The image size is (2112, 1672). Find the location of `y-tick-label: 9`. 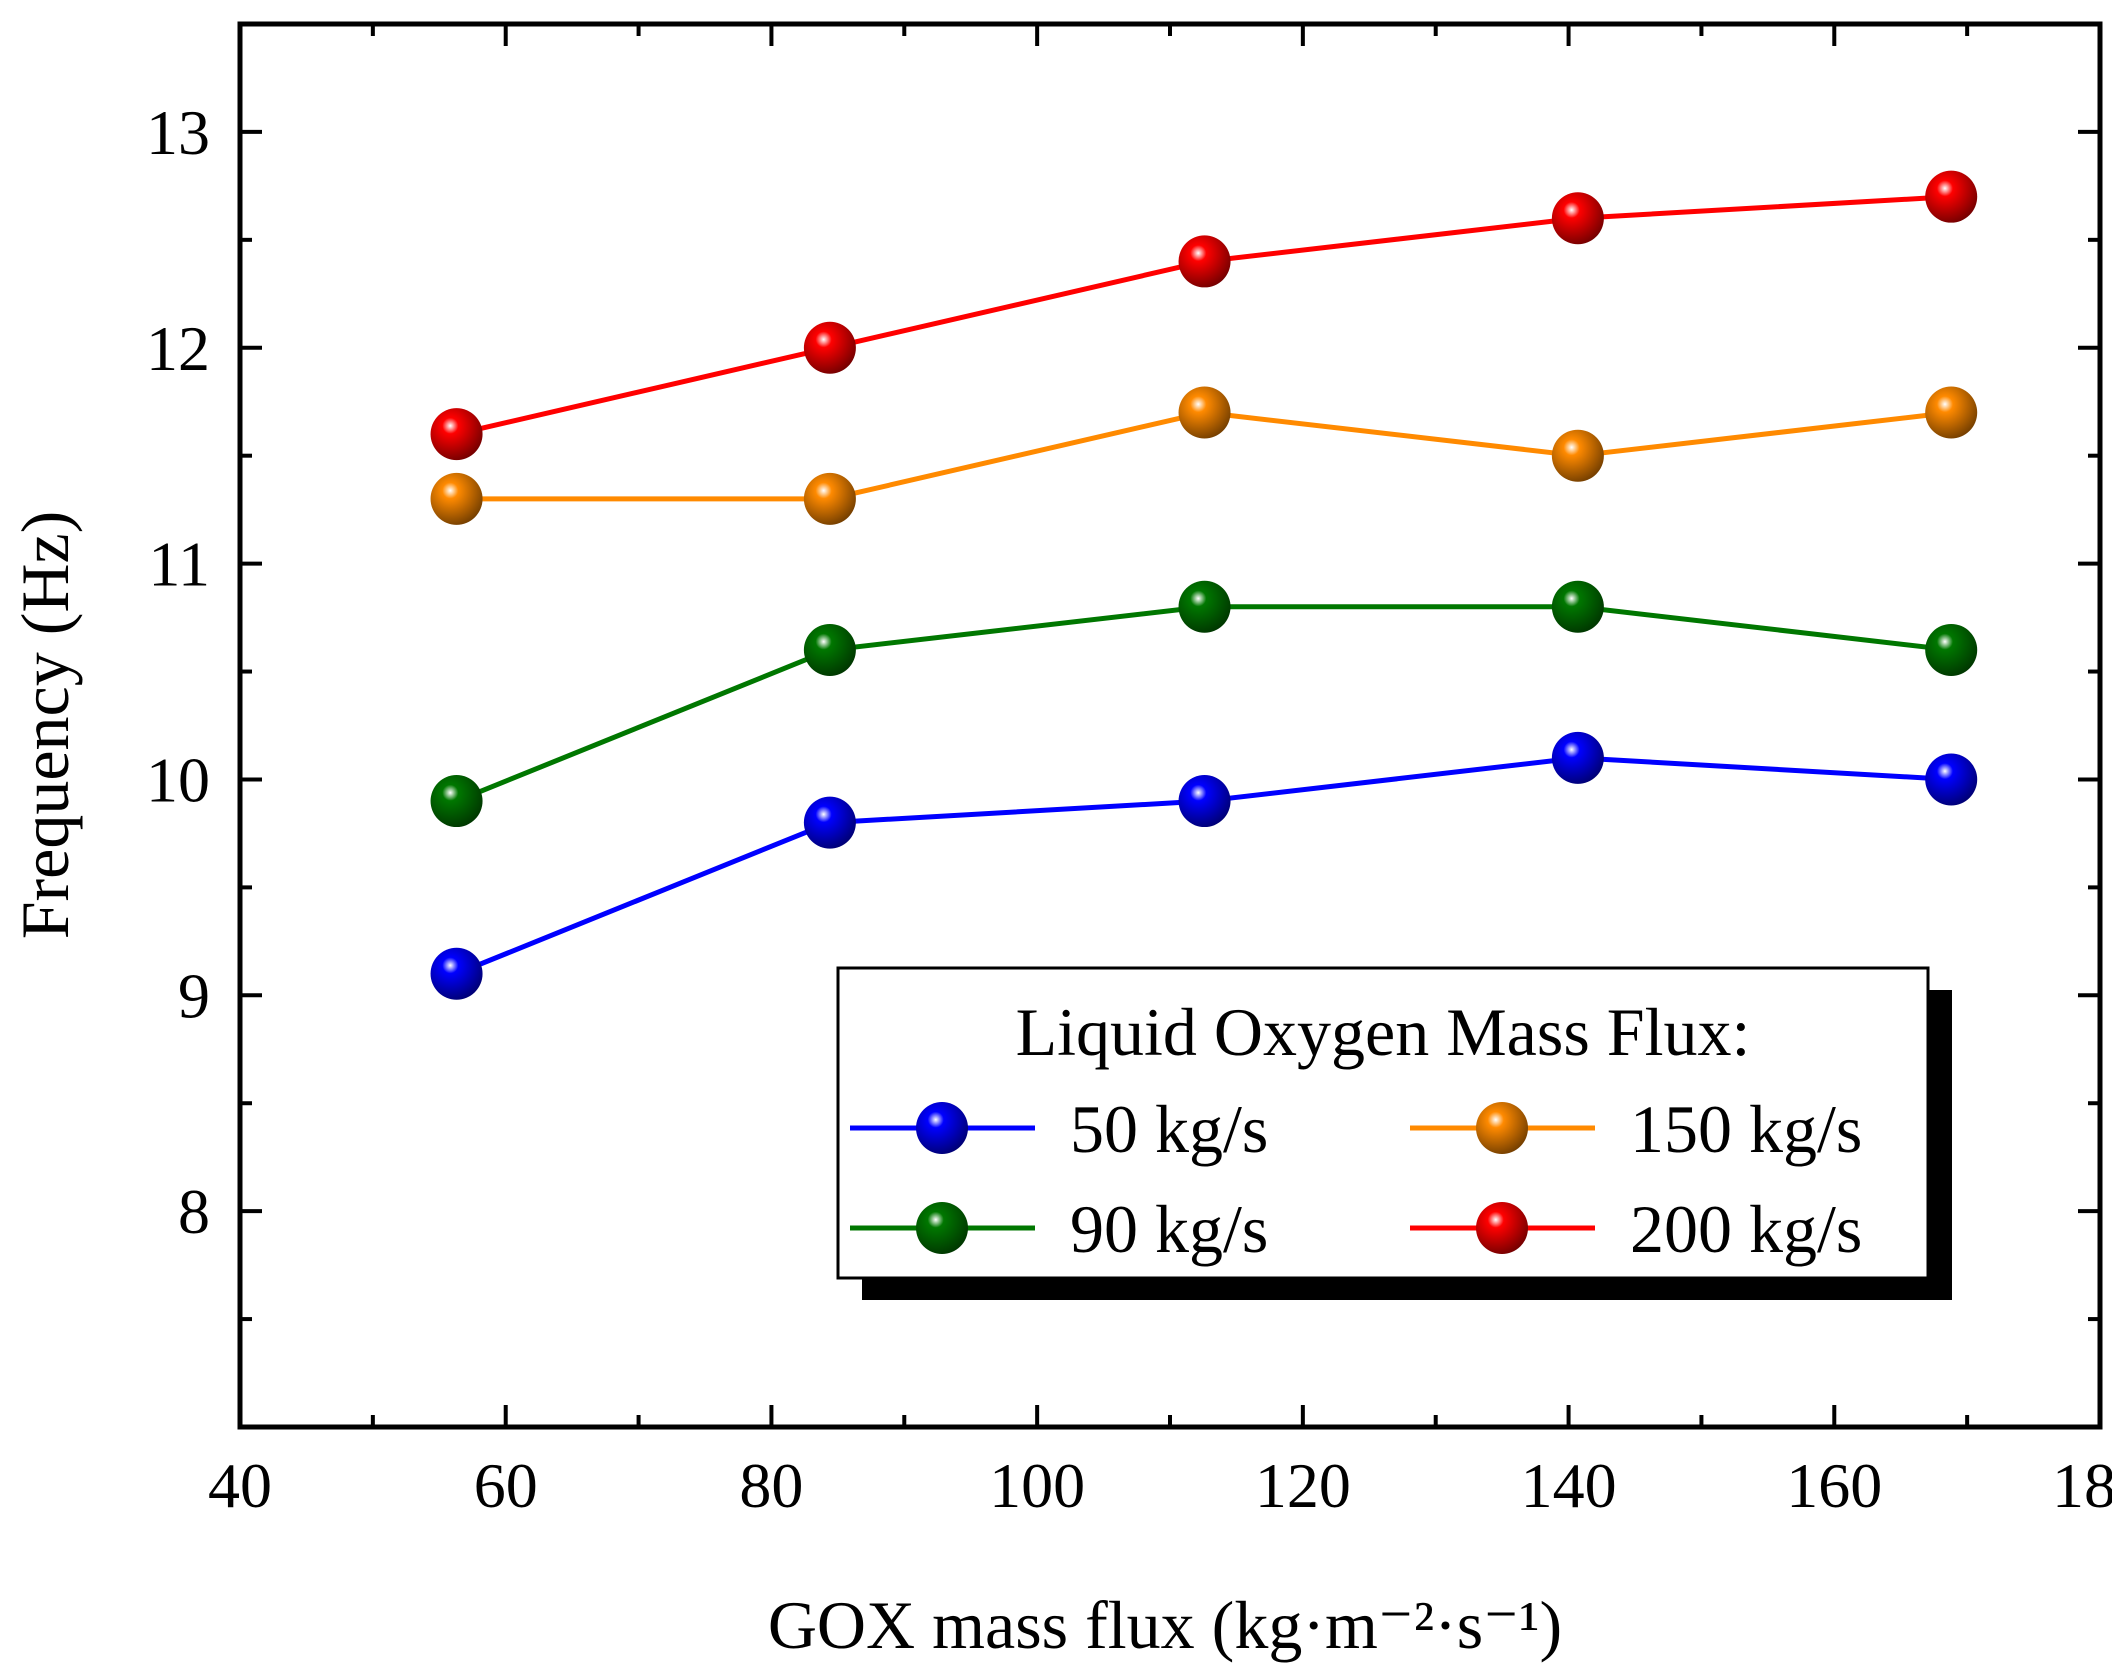

y-tick-label: 9 is located at coordinates (194, 995).